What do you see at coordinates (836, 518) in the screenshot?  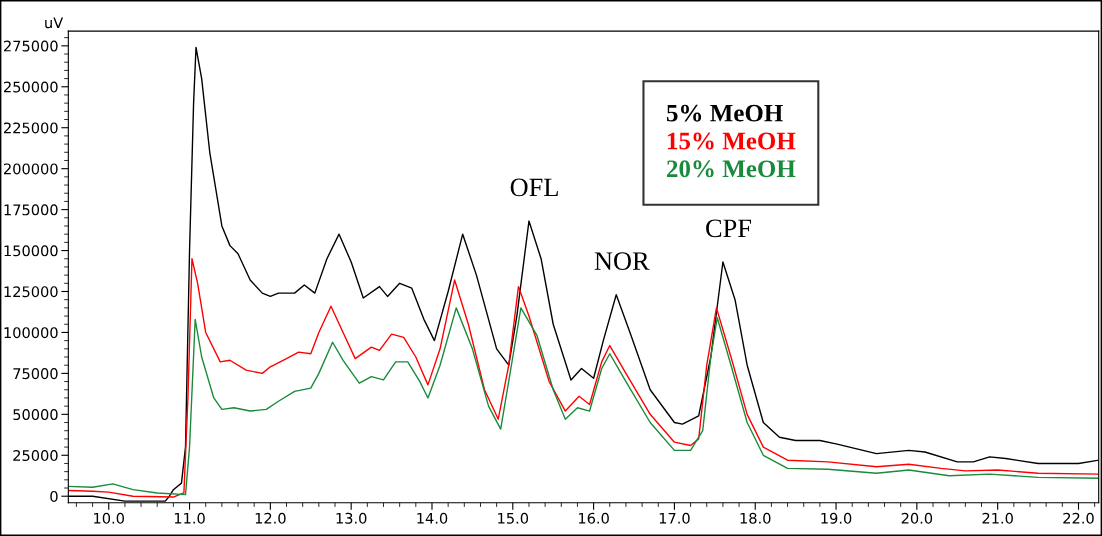 I see `x-tick-label: 19.0` at bounding box center [836, 518].